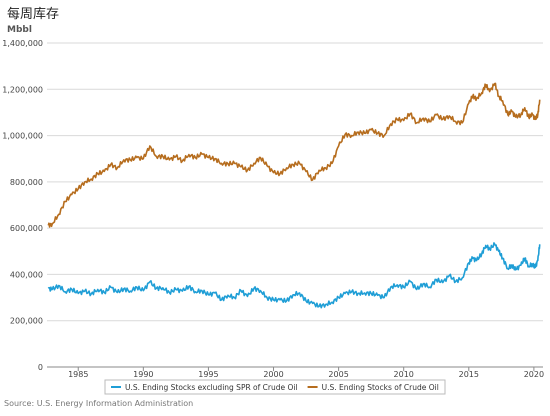 The width and height of the screenshot is (550, 416). Describe the element at coordinates (404, 374) in the screenshot. I see `x-tick-label: 2010` at that location.